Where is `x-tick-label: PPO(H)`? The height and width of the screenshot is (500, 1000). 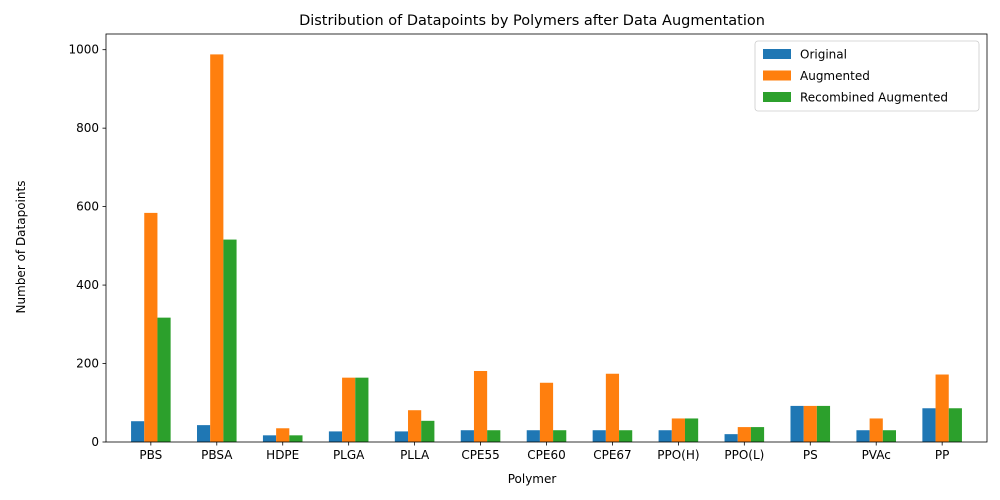
x-tick-label: PPO(H) is located at coordinates (678, 455).